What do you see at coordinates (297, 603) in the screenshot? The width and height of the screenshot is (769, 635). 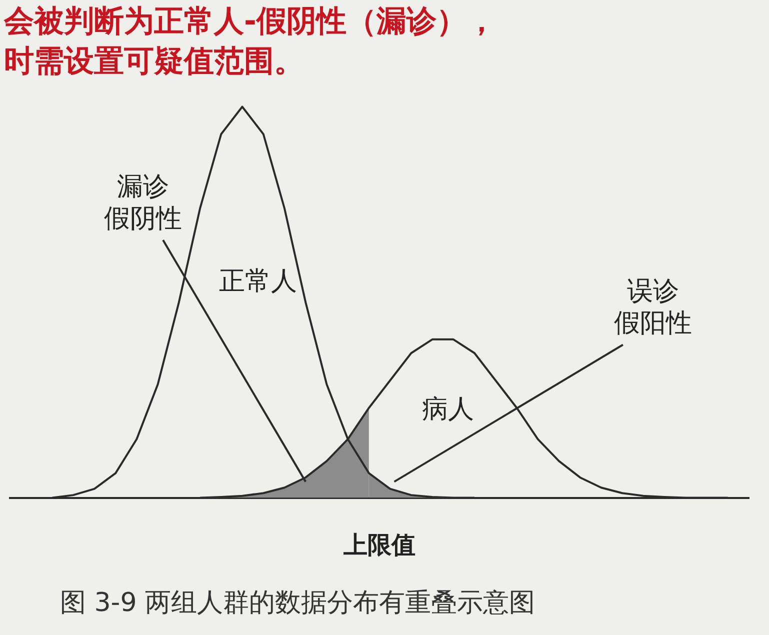 I see `caption: 图 3-9 两组人群的数据分布有重叠示意图` at bounding box center [297, 603].